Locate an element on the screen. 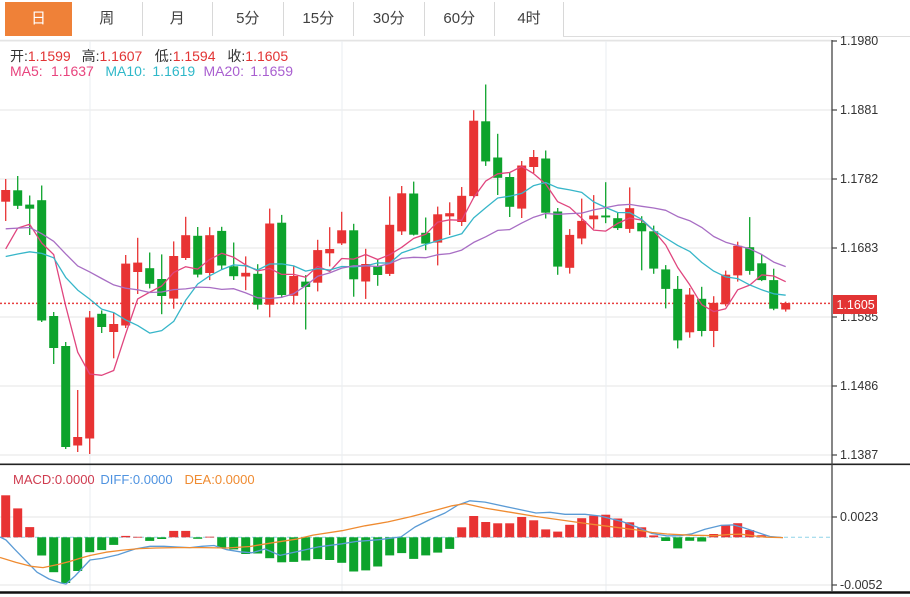 The height and width of the screenshot is (597, 910). svg-text: -0.0052 is located at coordinates (861, 585).